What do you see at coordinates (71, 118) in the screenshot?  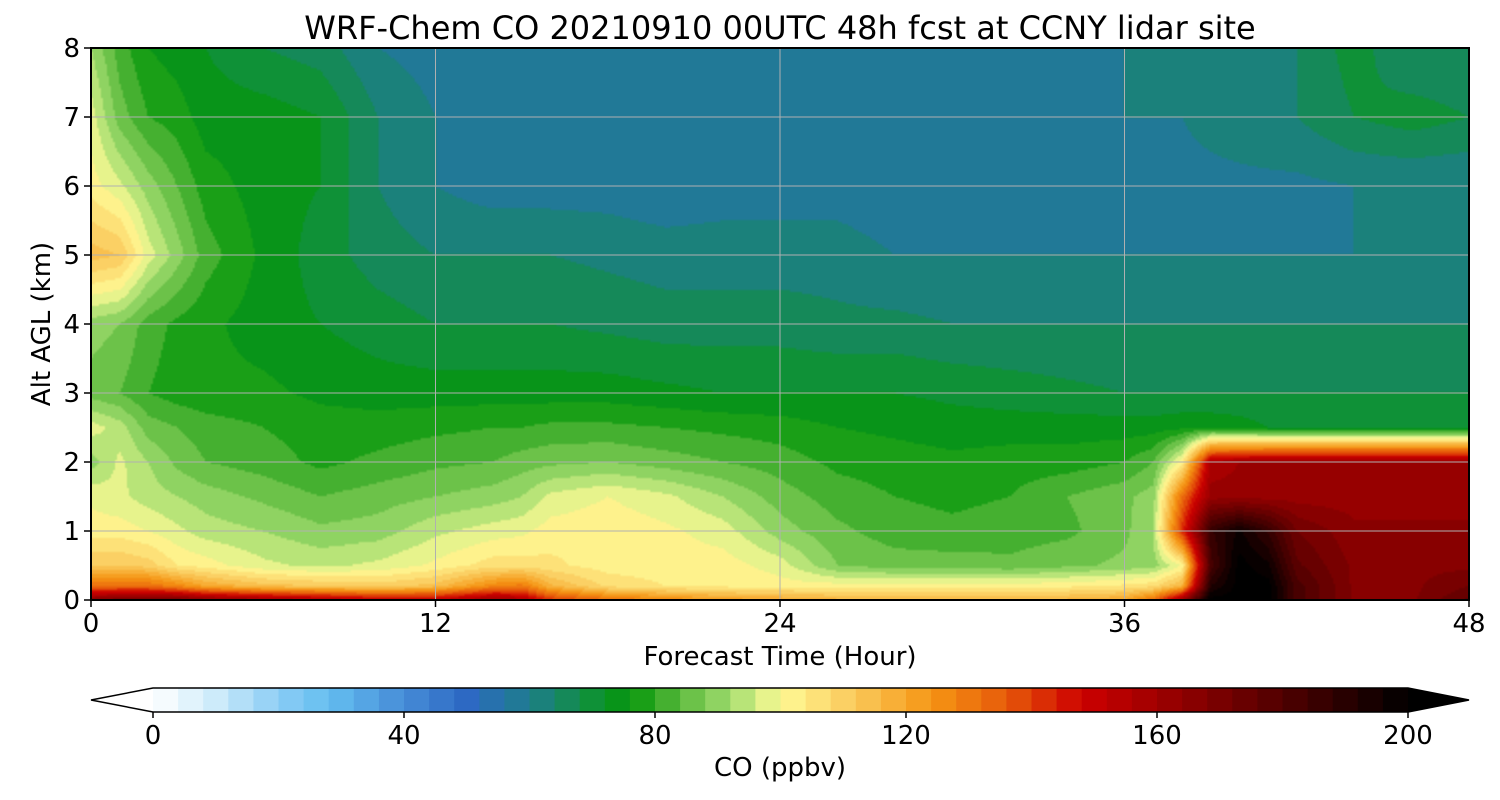 I see `y-tick-label: 7` at bounding box center [71, 118].